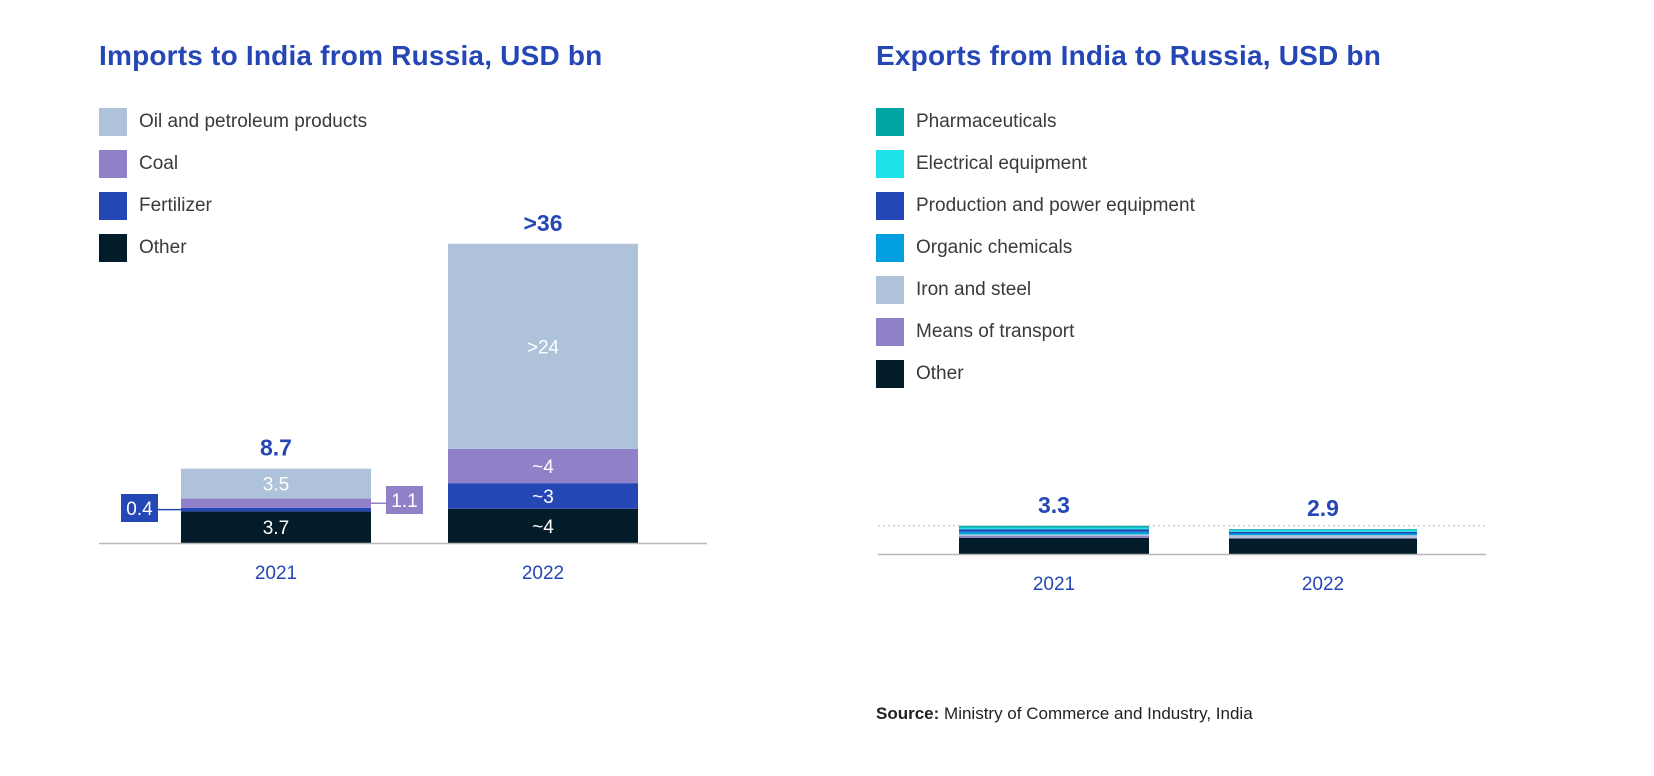 The height and width of the screenshot is (776, 1654). Describe the element at coordinates (159, 163) in the screenshot. I see `imports-legend-label: Coal` at that location.